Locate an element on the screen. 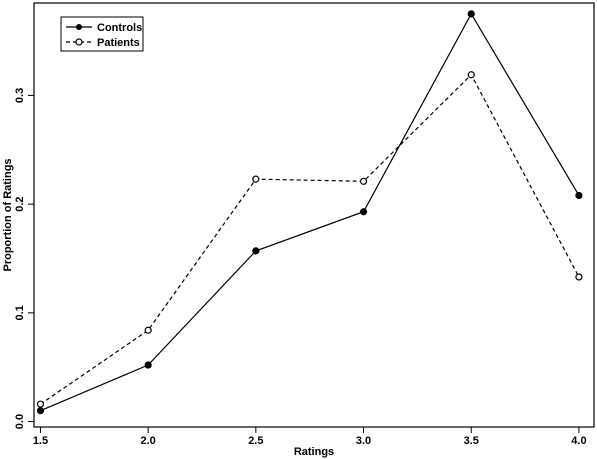 The height and width of the screenshot is (459, 597). legend-label-controls: Controls is located at coordinates (119, 28).